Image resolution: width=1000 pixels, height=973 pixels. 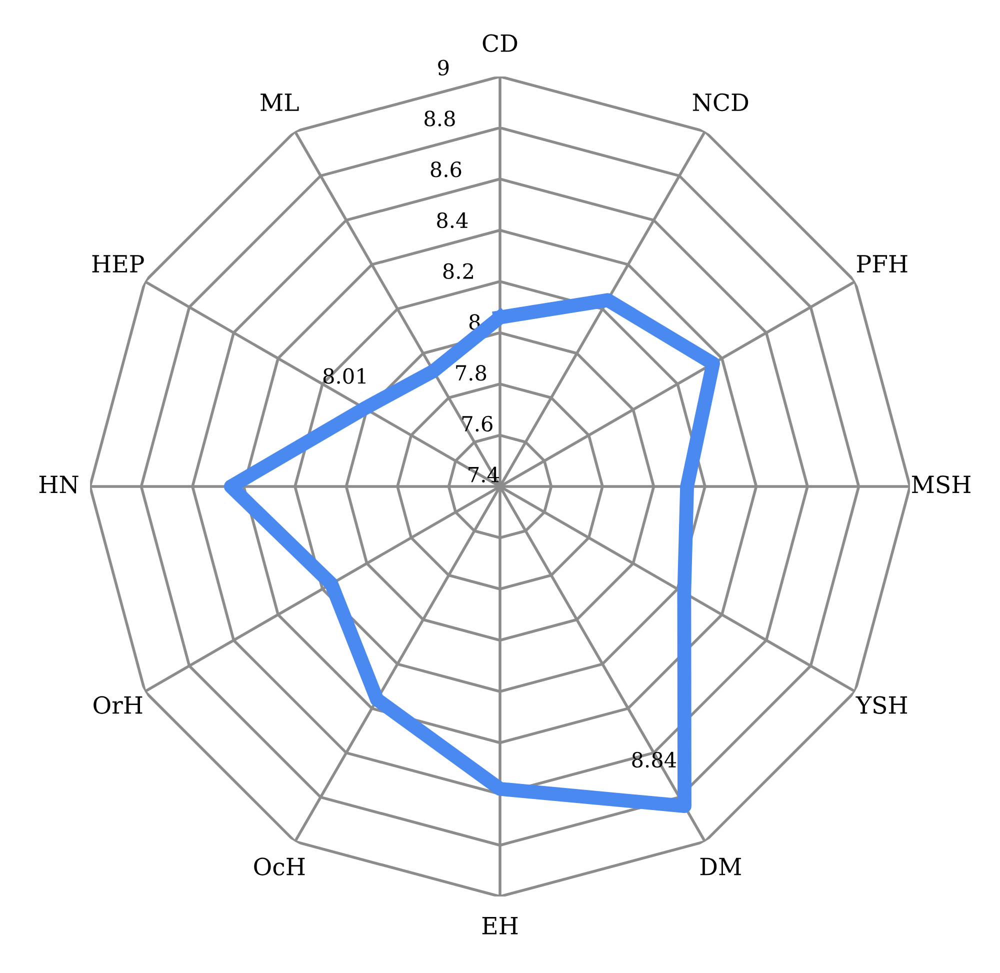 I want to click on spoke-label: EH, so click(x=500, y=925).